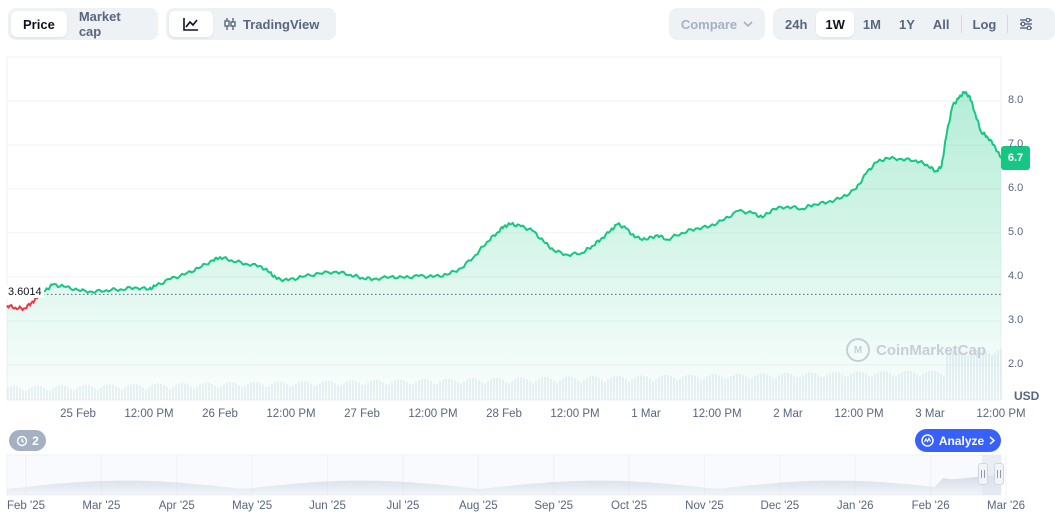 The width and height of the screenshot is (1055, 518). What do you see at coordinates (704, 506) in the screenshot?
I see `navigator-tick-label: Nov '25` at bounding box center [704, 506].